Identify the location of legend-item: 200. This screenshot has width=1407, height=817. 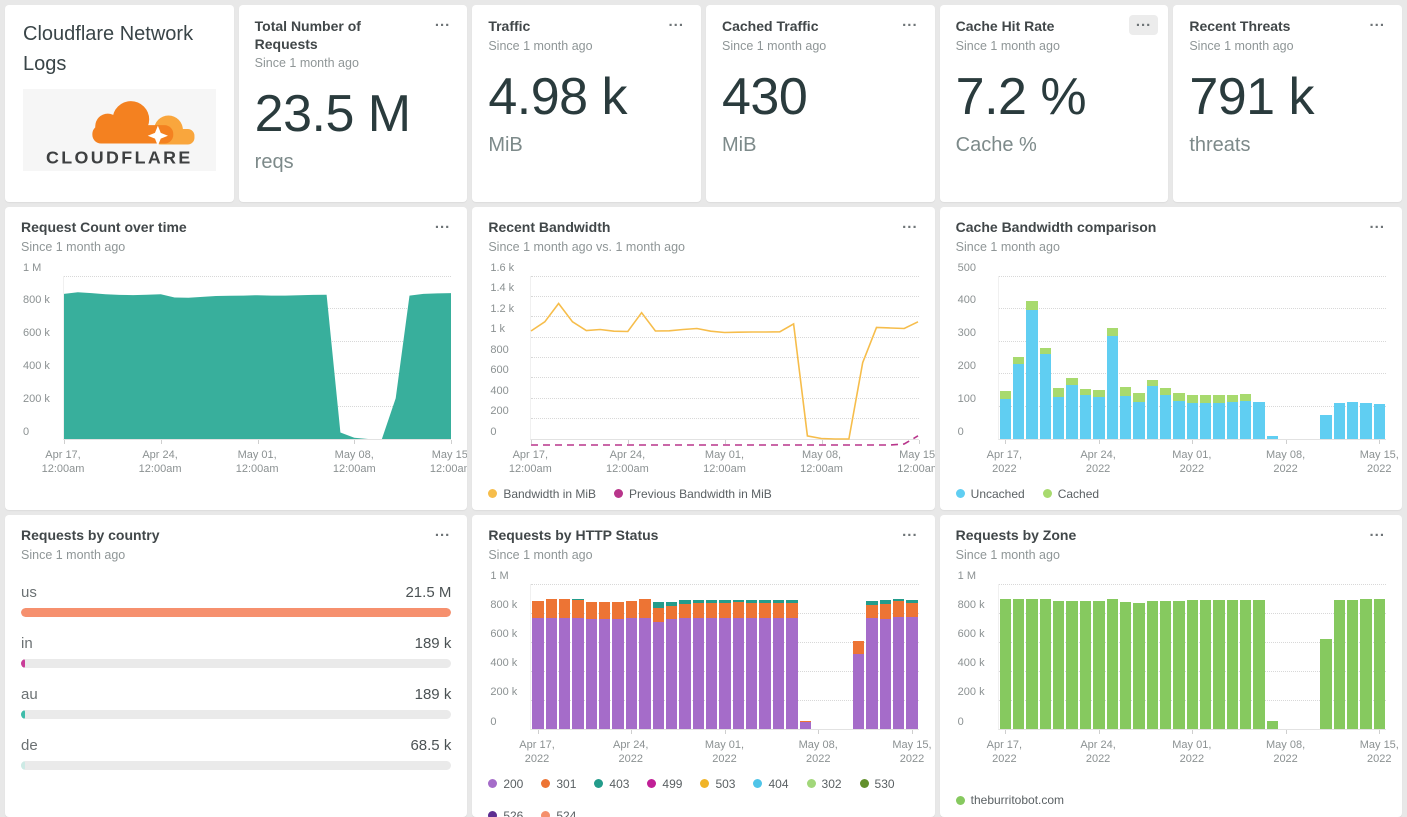
(505, 784).